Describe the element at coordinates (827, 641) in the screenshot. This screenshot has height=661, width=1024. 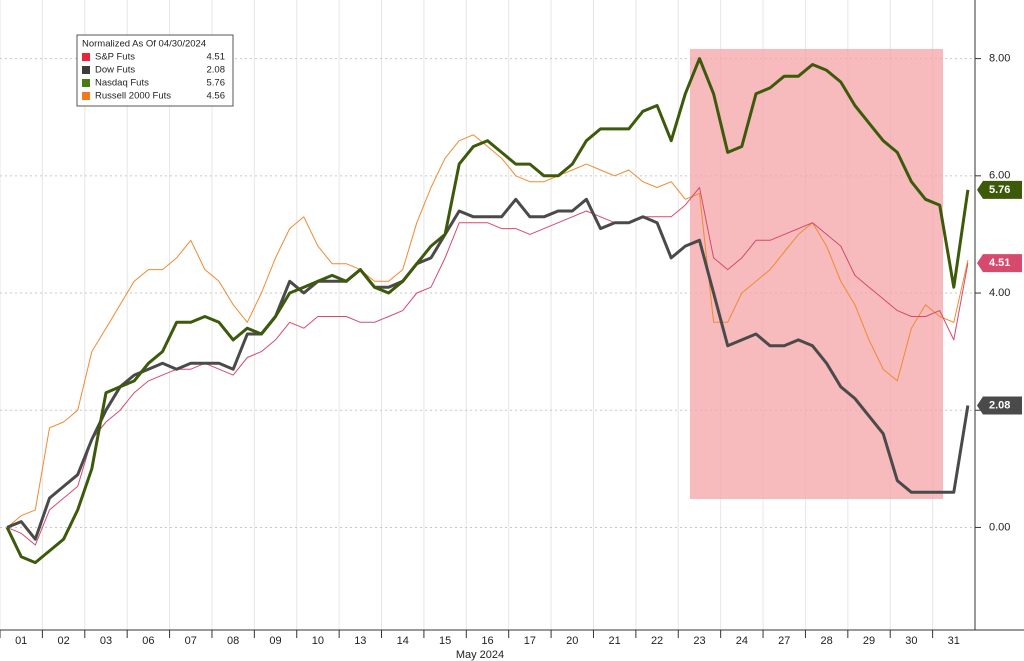
I see `x-tick-label: 28` at that location.